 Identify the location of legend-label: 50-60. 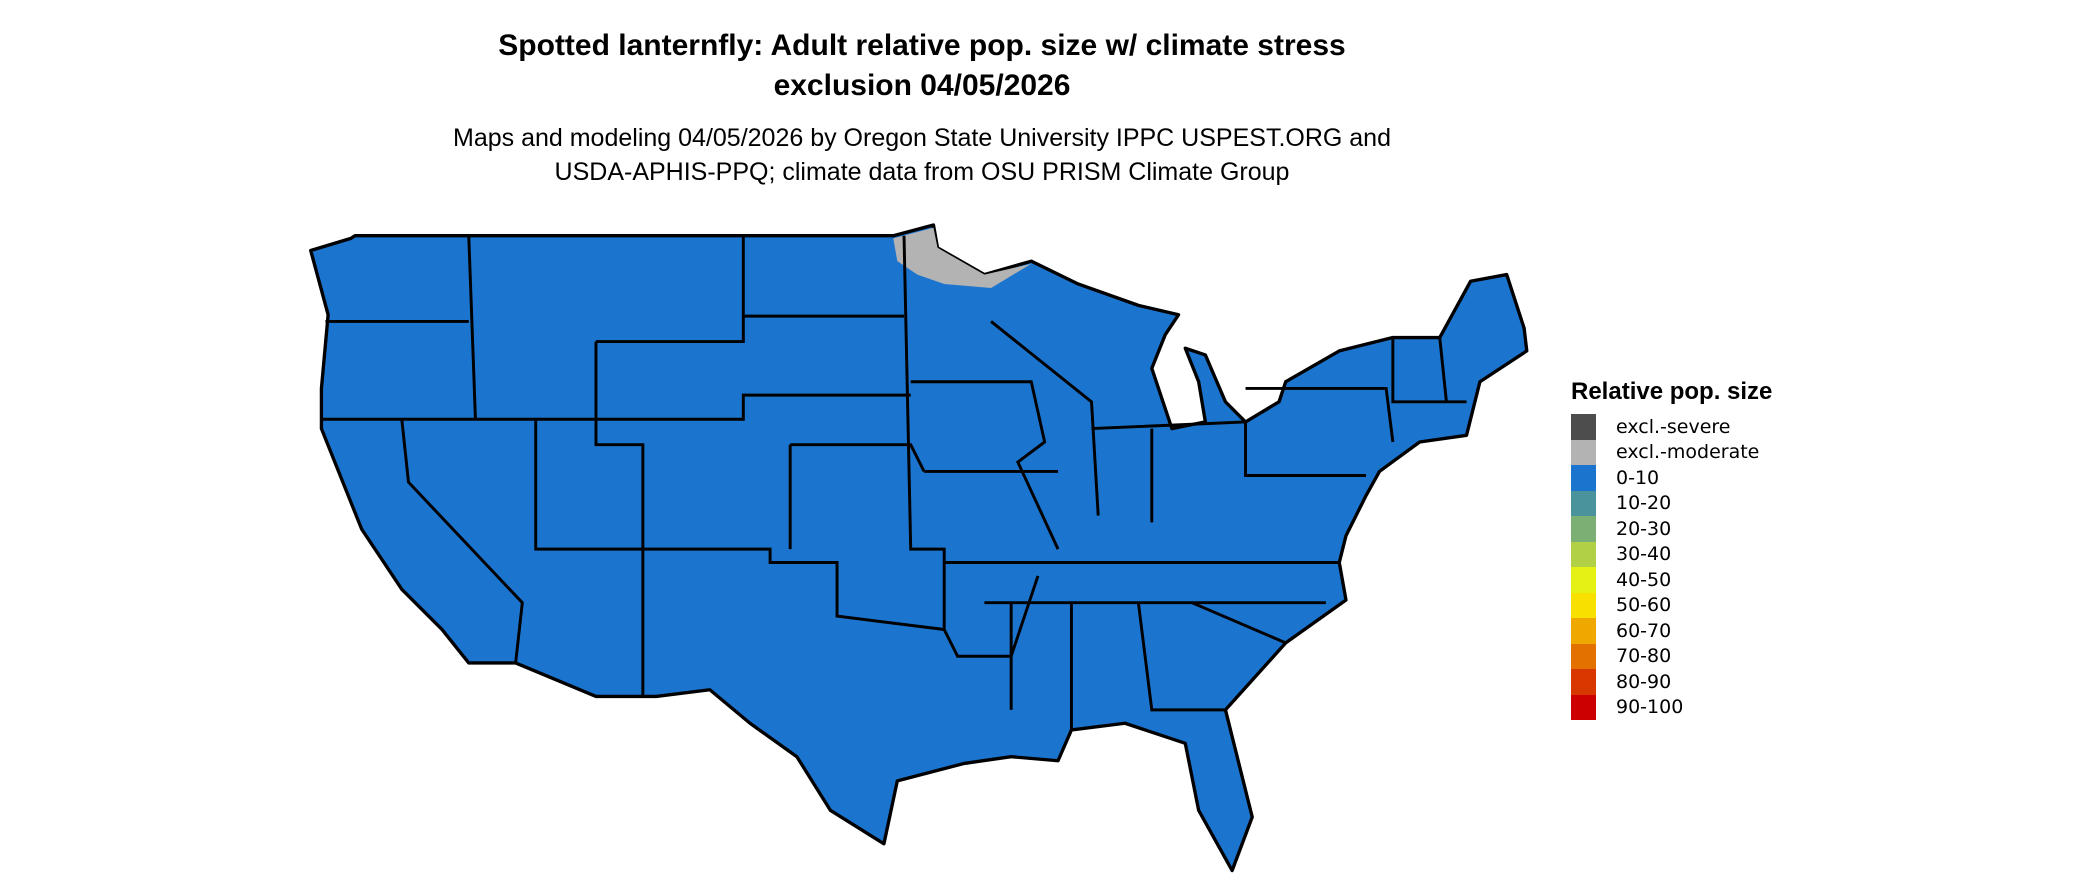
(1644, 605).